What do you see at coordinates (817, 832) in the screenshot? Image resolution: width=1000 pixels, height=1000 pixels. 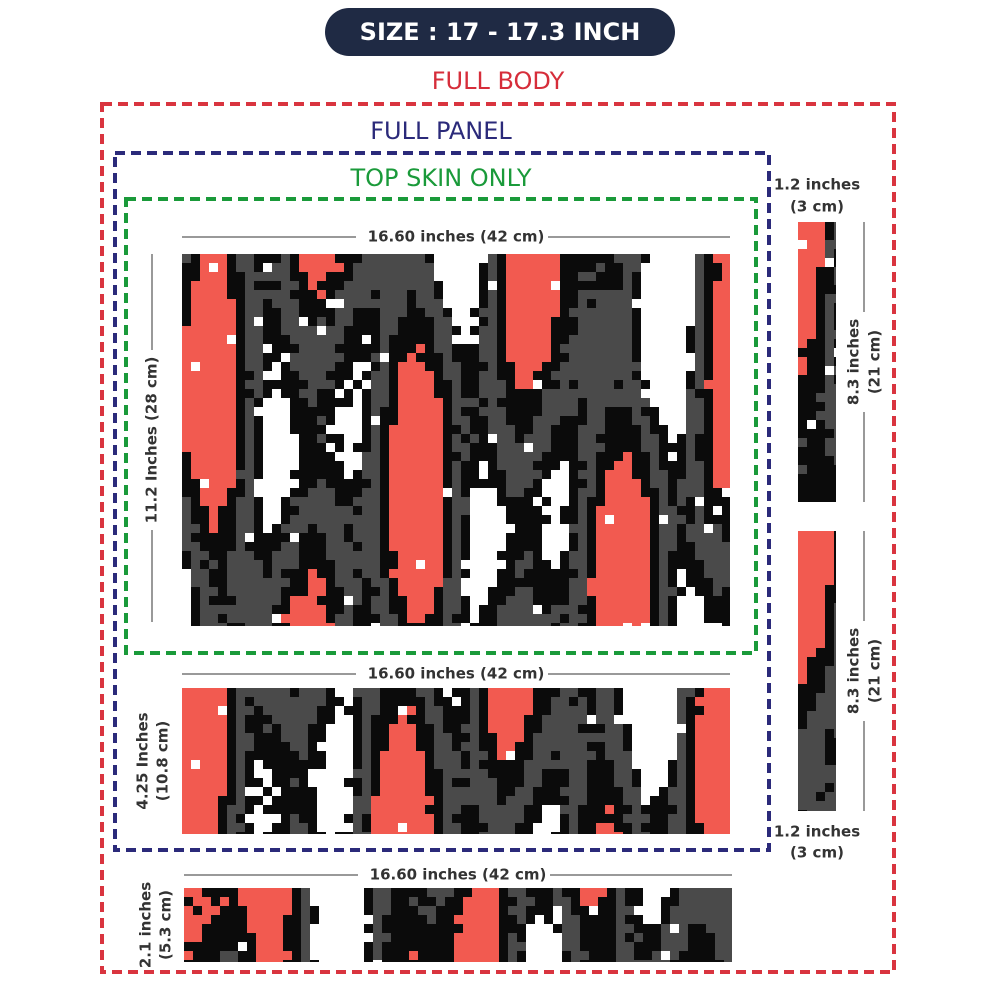 I see `dim-label: 1.2 inches` at bounding box center [817, 832].